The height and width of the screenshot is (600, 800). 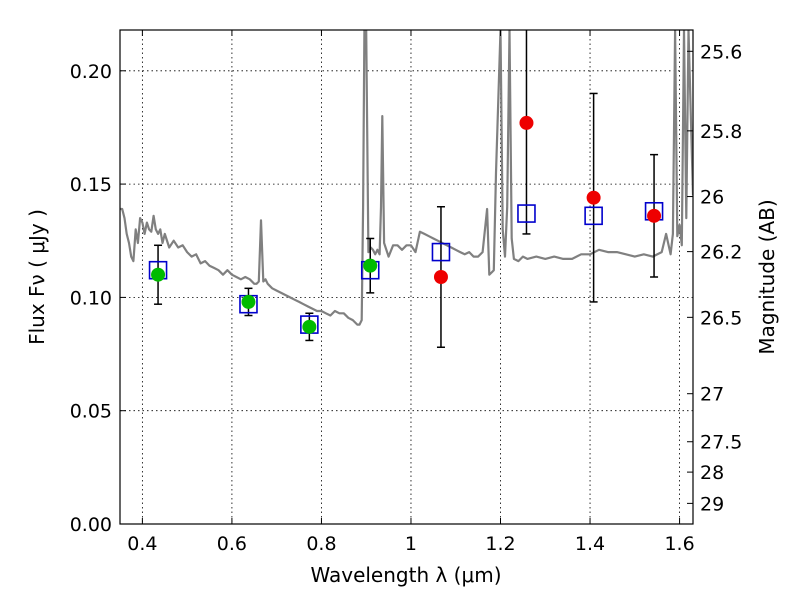 I want to click on right-tick-label: 28, so click(x=712, y=473).